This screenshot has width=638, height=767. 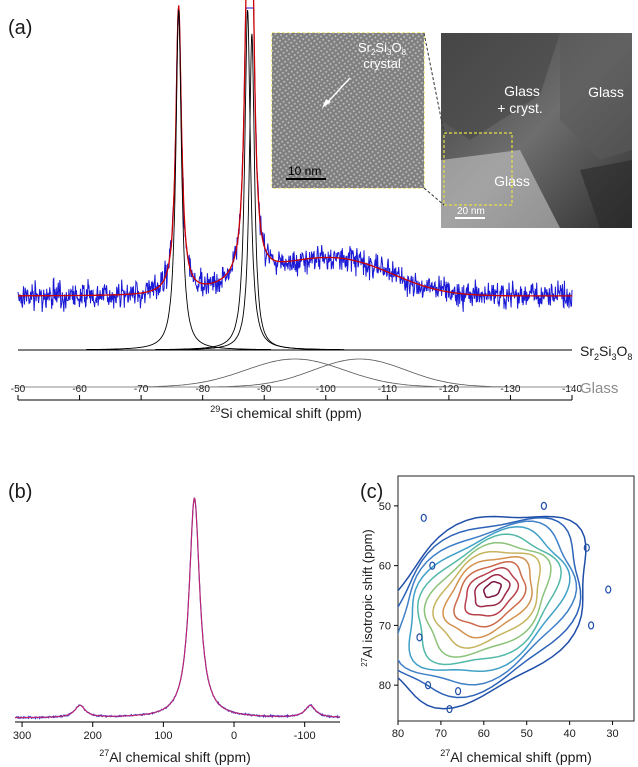 What do you see at coordinates (141, 389) in the screenshot?
I see `panel-a-tick-label: -70` at bounding box center [141, 389].